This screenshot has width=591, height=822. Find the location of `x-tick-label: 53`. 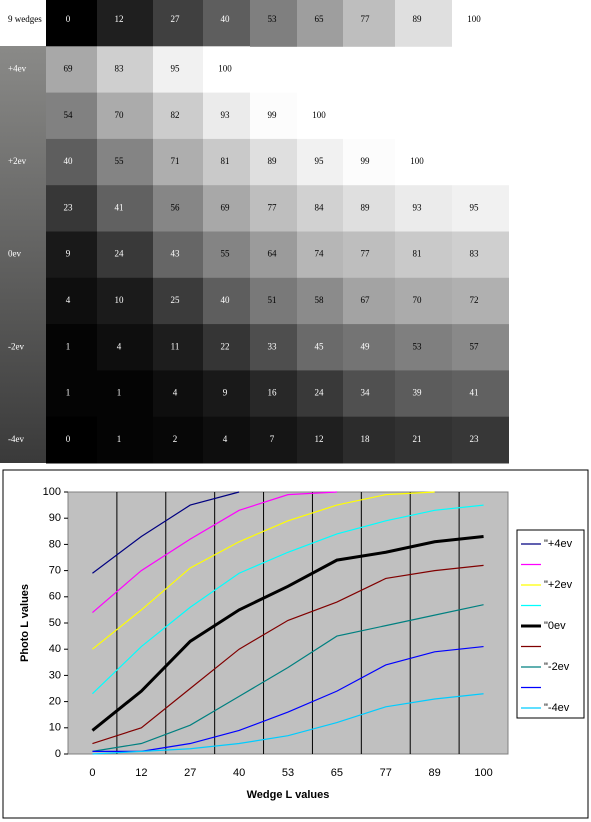

x-tick-label: 53 is located at coordinates (288, 773).